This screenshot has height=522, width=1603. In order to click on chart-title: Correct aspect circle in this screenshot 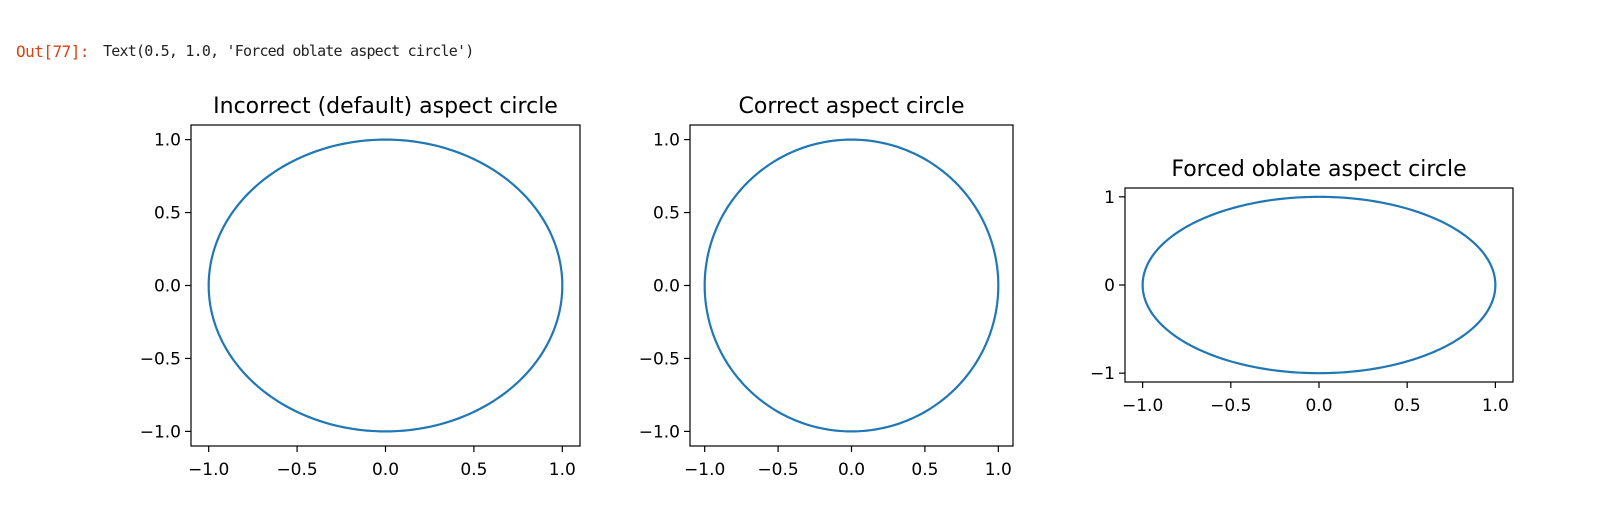, I will do `click(852, 106)`.